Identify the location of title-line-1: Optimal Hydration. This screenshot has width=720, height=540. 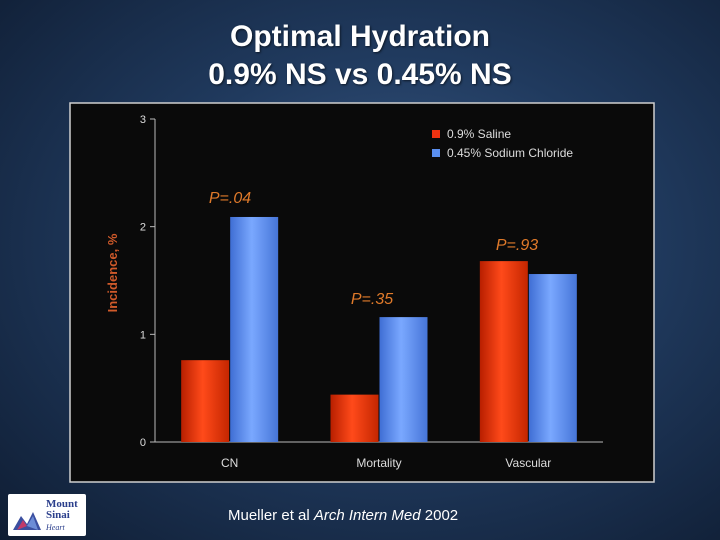
(360, 36).